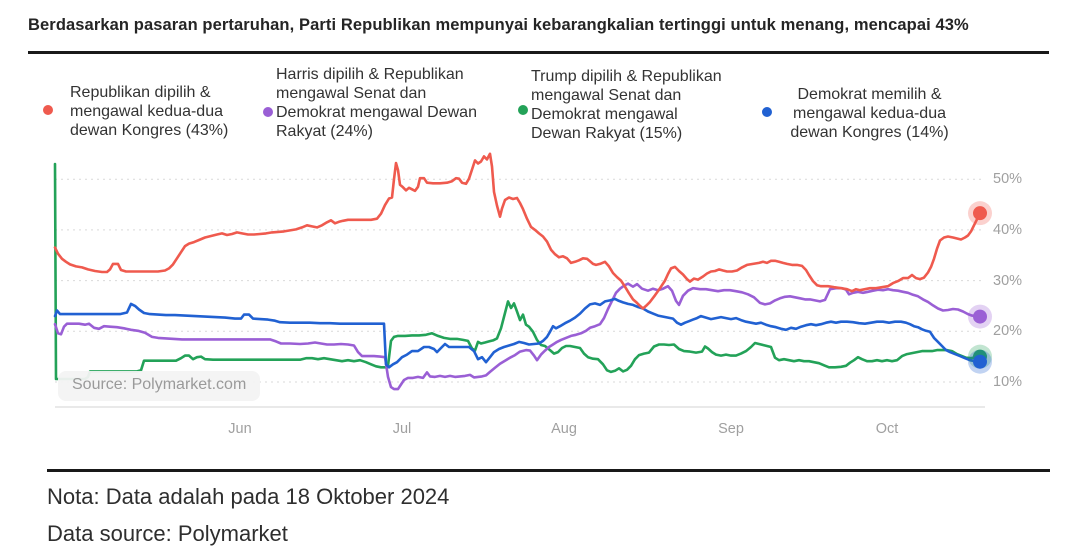 Image resolution: width=1077 pixels, height=554 pixels. Describe the element at coordinates (240, 429) in the screenshot. I see `x-axis-label-jun: Jun` at that location.